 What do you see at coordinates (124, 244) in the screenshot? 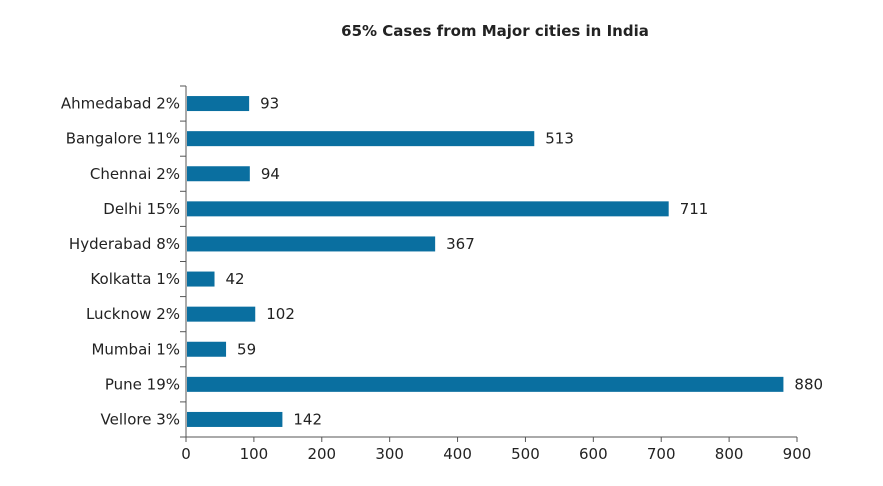
I see `category-label: Hyderabad 8%` at bounding box center [124, 244].